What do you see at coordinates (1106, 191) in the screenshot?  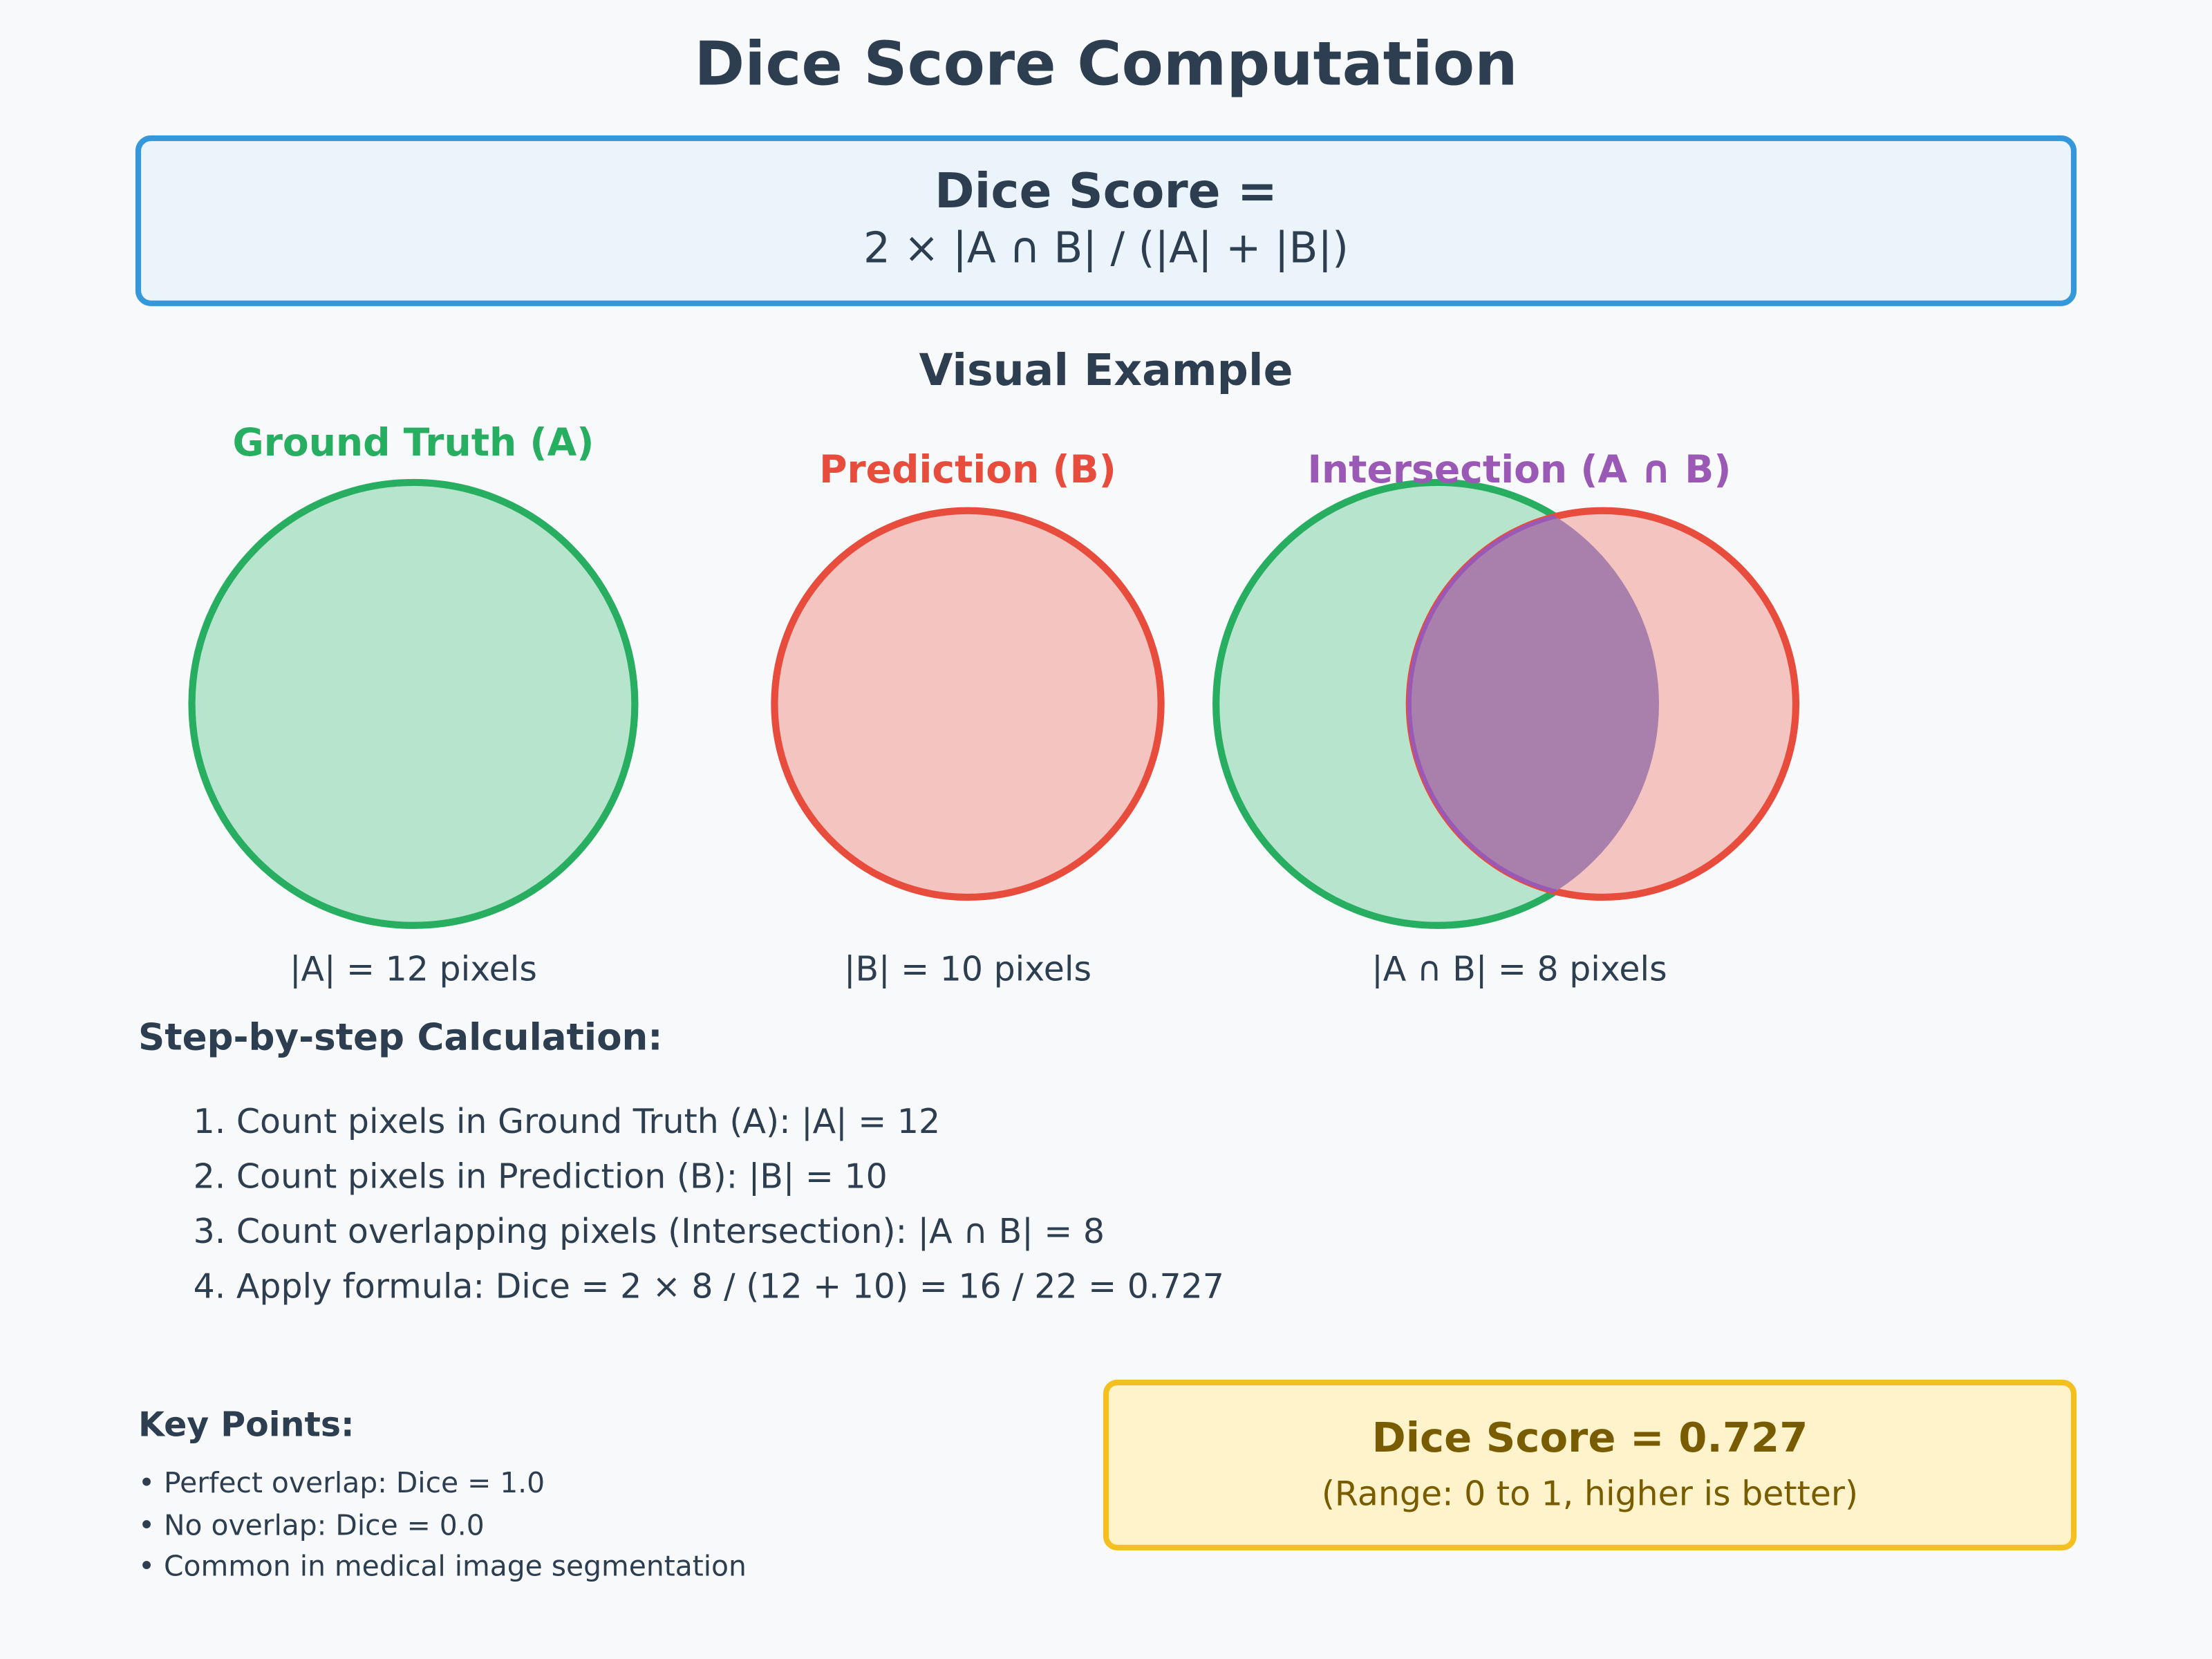 I see `formula-heading: Dice Score =` at bounding box center [1106, 191].